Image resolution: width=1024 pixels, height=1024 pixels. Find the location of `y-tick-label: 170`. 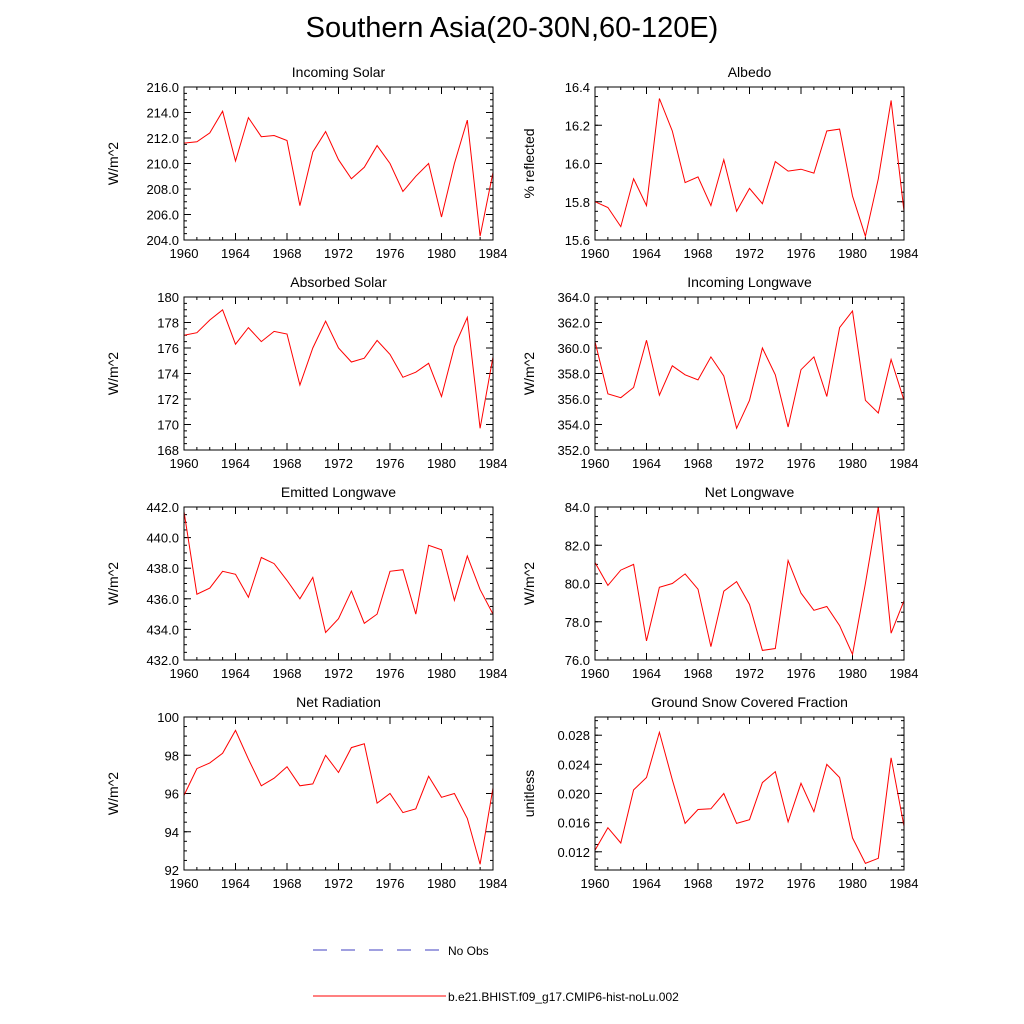

y-tick-label: 170 is located at coordinates (168, 425).